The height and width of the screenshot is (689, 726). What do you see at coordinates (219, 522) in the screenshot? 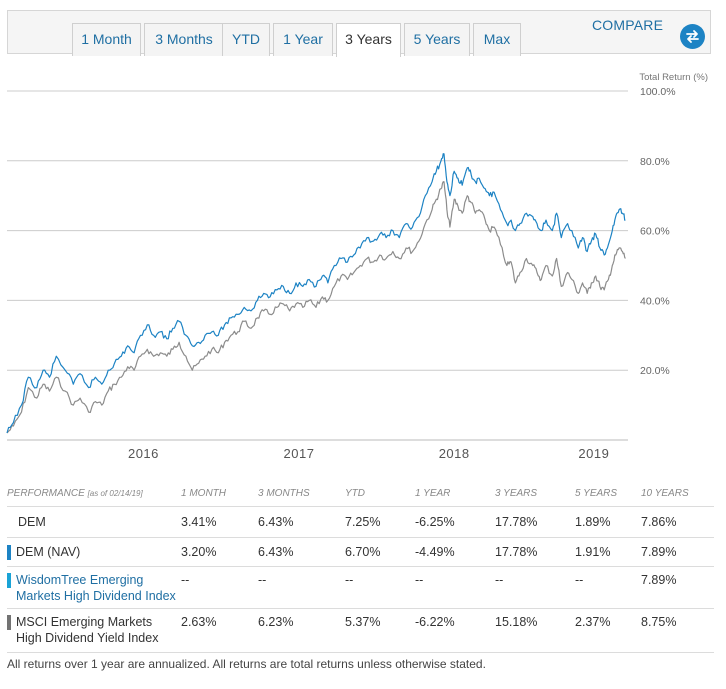
I see `cell-value: 3.41%` at bounding box center [219, 522].